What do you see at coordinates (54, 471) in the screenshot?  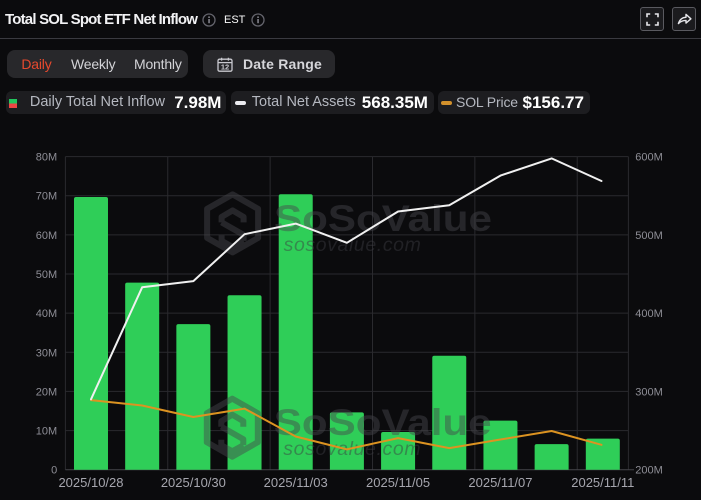 I see `svg-text: 0` at bounding box center [54, 471].